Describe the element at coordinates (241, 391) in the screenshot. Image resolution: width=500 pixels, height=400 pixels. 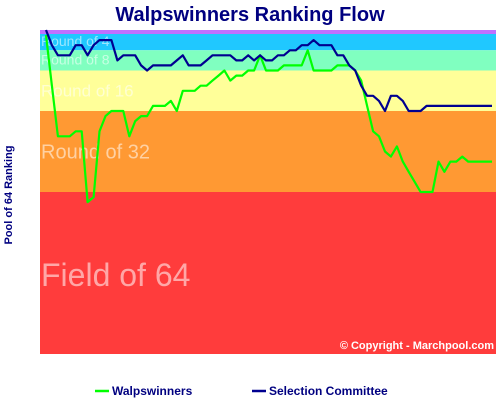
I see `legend: Walpswinners Selection Committee` at that location.